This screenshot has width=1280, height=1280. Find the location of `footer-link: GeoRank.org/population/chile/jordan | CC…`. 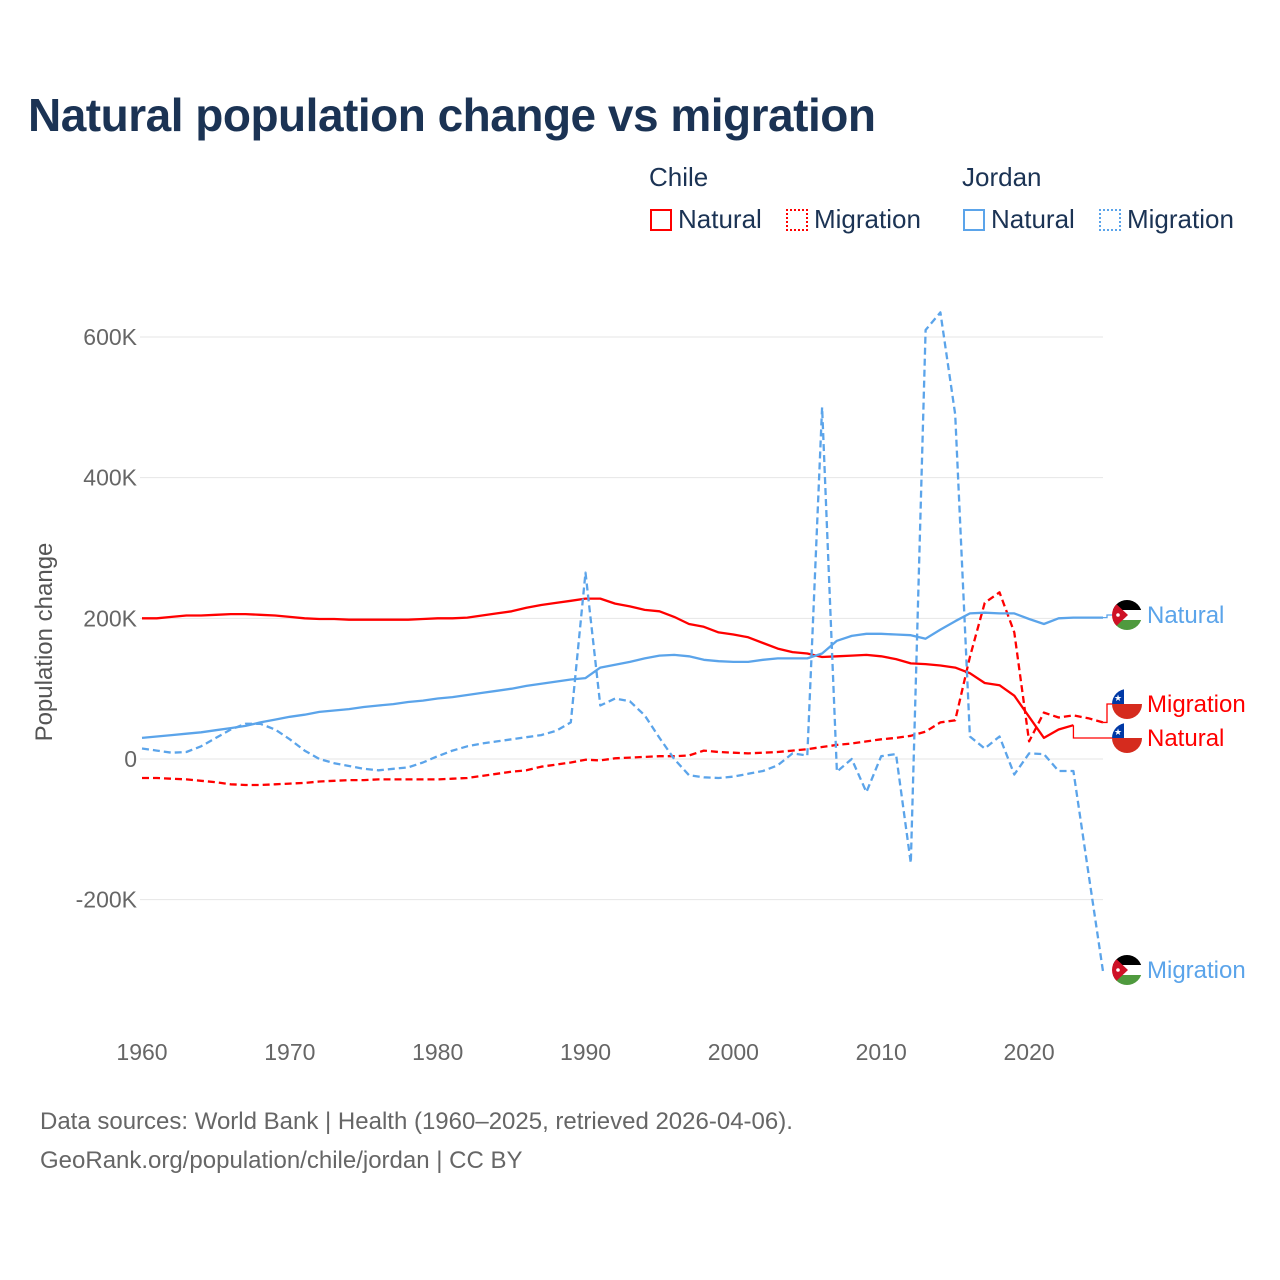

footer-link: GeoRank.org/population/chile/jordan | CC… is located at coordinates (281, 1160).